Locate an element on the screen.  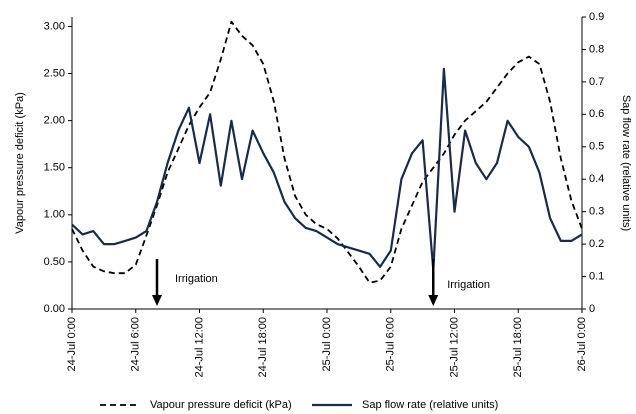
x-tick-label: 24-Jul 6:00 is located at coordinates (136, 344).